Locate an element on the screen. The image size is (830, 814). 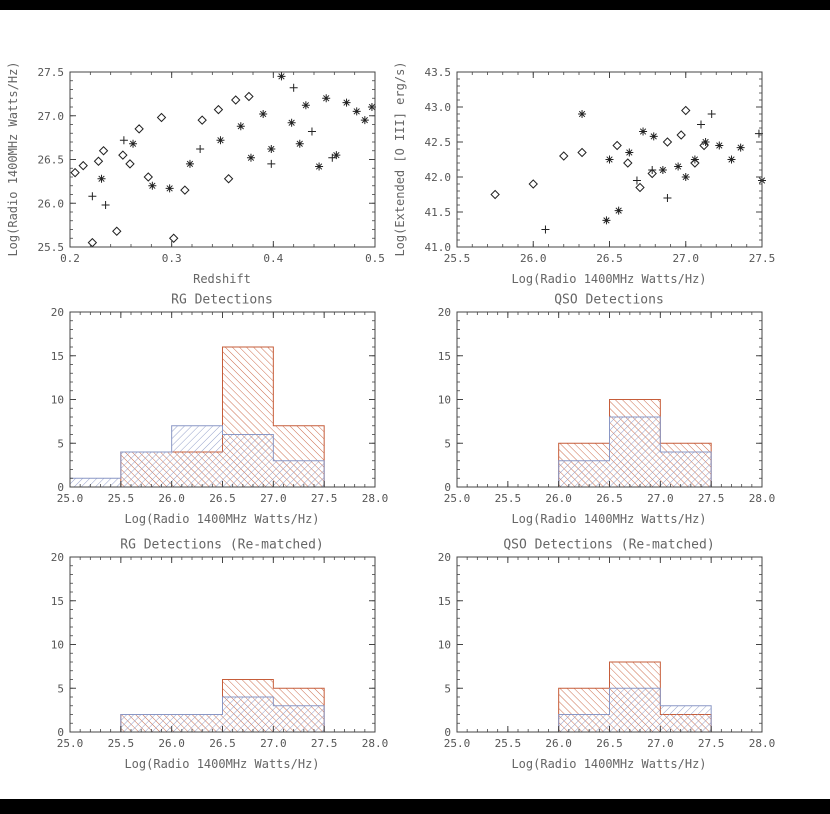
y-tick-label: 41.5 is located at coordinates (438, 212).